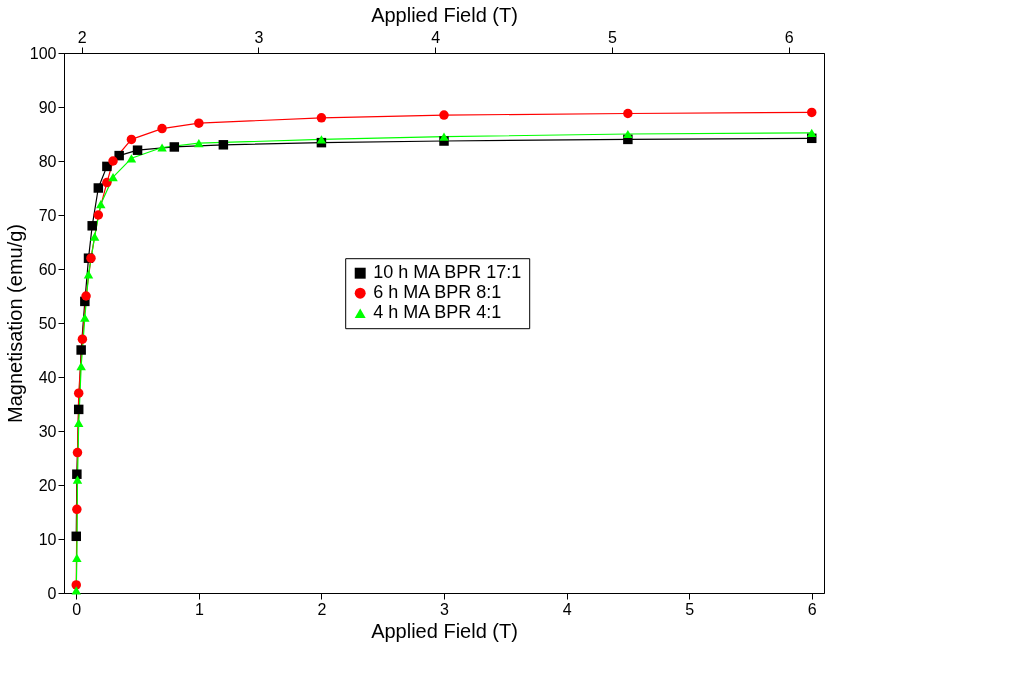 The height and width of the screenshot is (677, 1012). I want to click on y-tick-label: 80, so click(47, 161).